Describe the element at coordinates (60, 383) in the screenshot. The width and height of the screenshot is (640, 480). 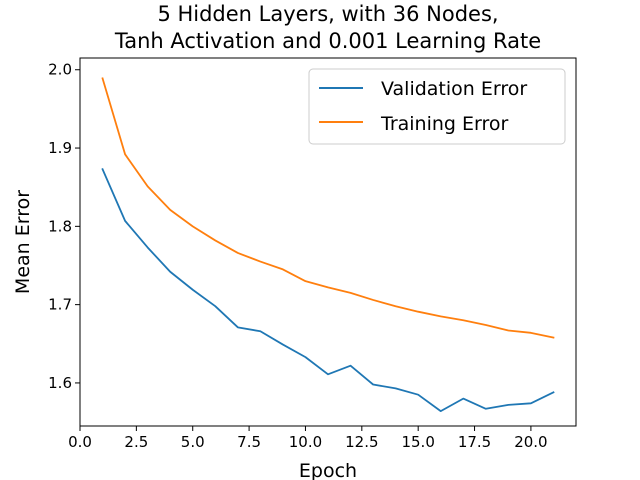
I see `y-tick-label: 1.6` at that location.